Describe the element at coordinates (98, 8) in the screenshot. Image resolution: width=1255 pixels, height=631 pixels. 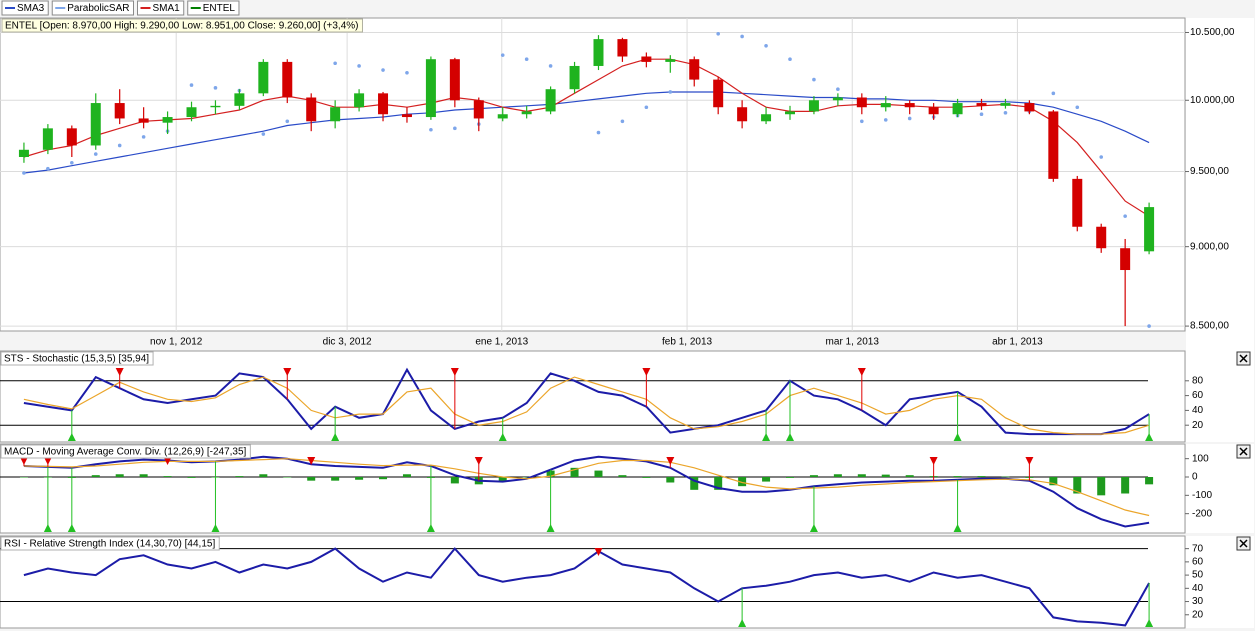
I see `legend-label: ParabolicSAR` at that location.